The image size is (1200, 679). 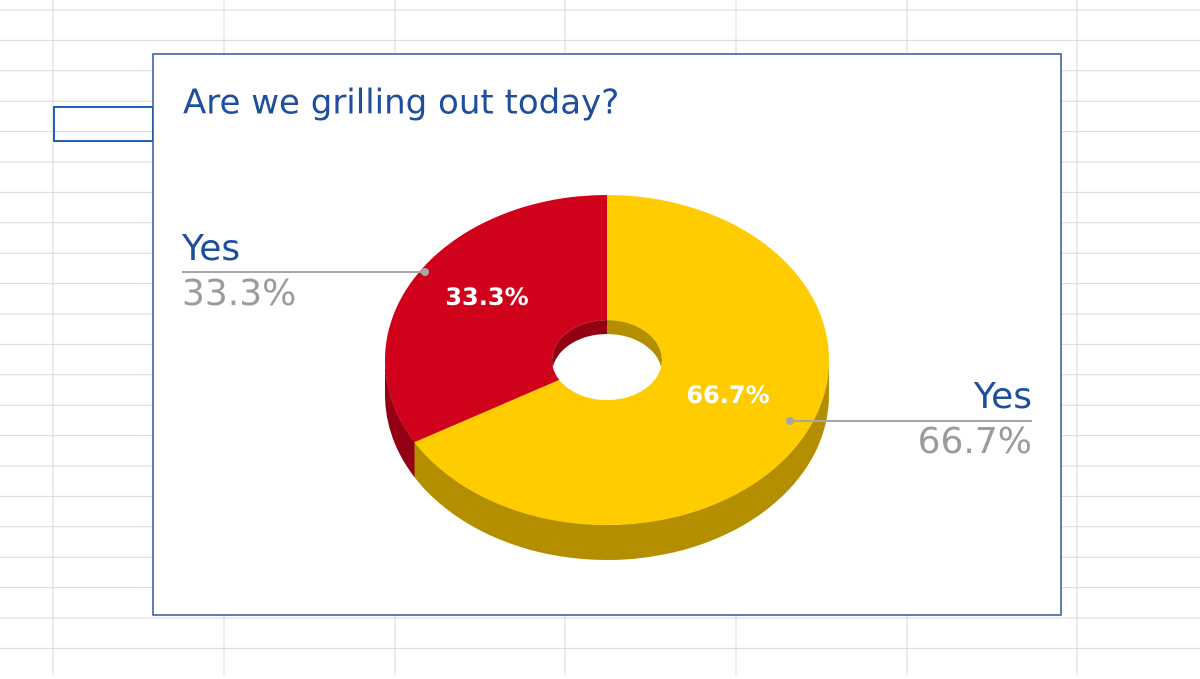 I want to click on selected-cell, so click(x=103, y=124).